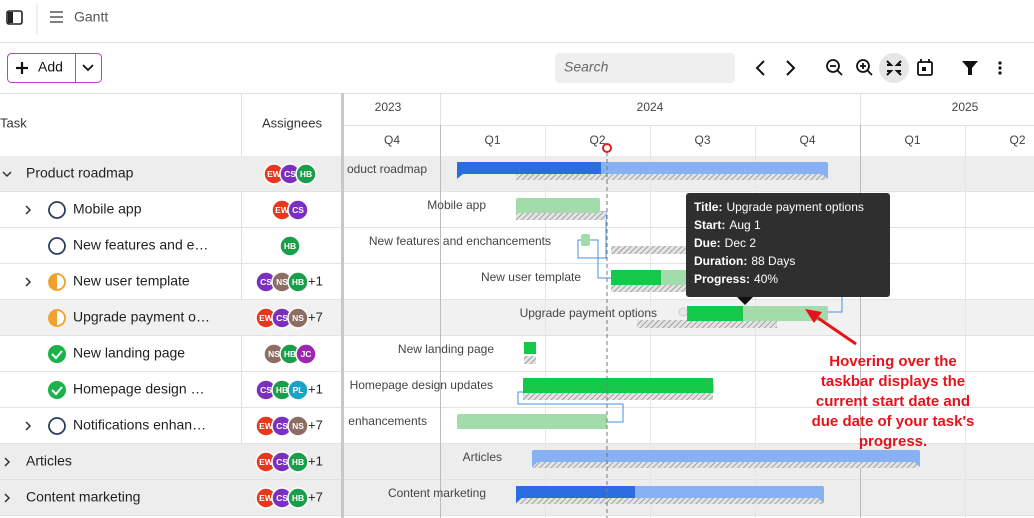  Describe the element at coordinates (131, 281) in the screenshot. I see `task-name: New user template` at that location.